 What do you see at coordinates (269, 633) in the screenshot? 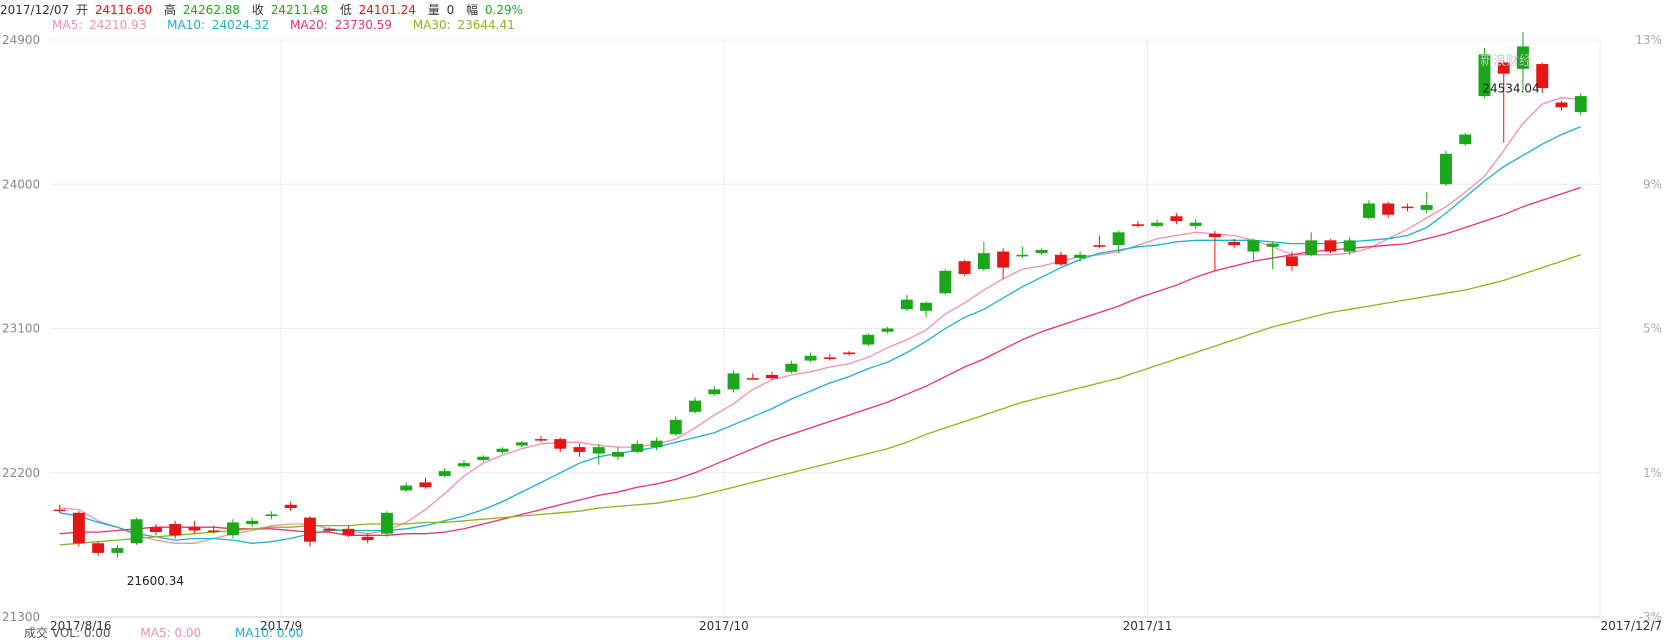
I see `vol-ma10: MA10: 0.00` at bounding box center [269, 633].